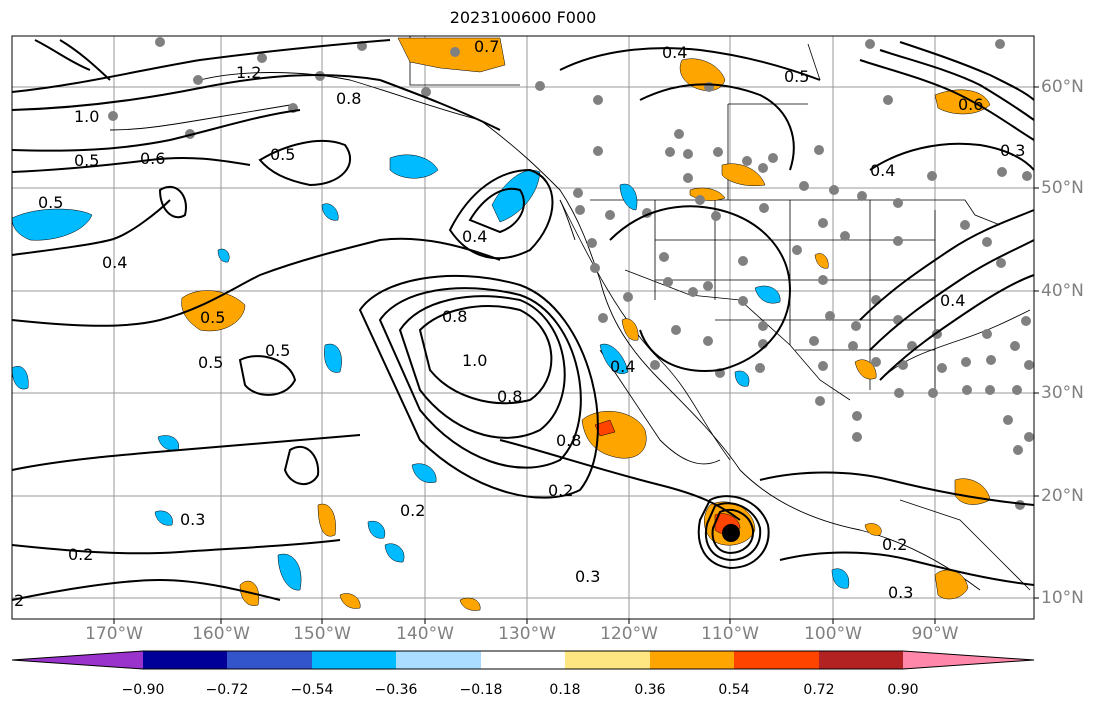  I want to click on lon-label: 170°W, so click(114, 634).